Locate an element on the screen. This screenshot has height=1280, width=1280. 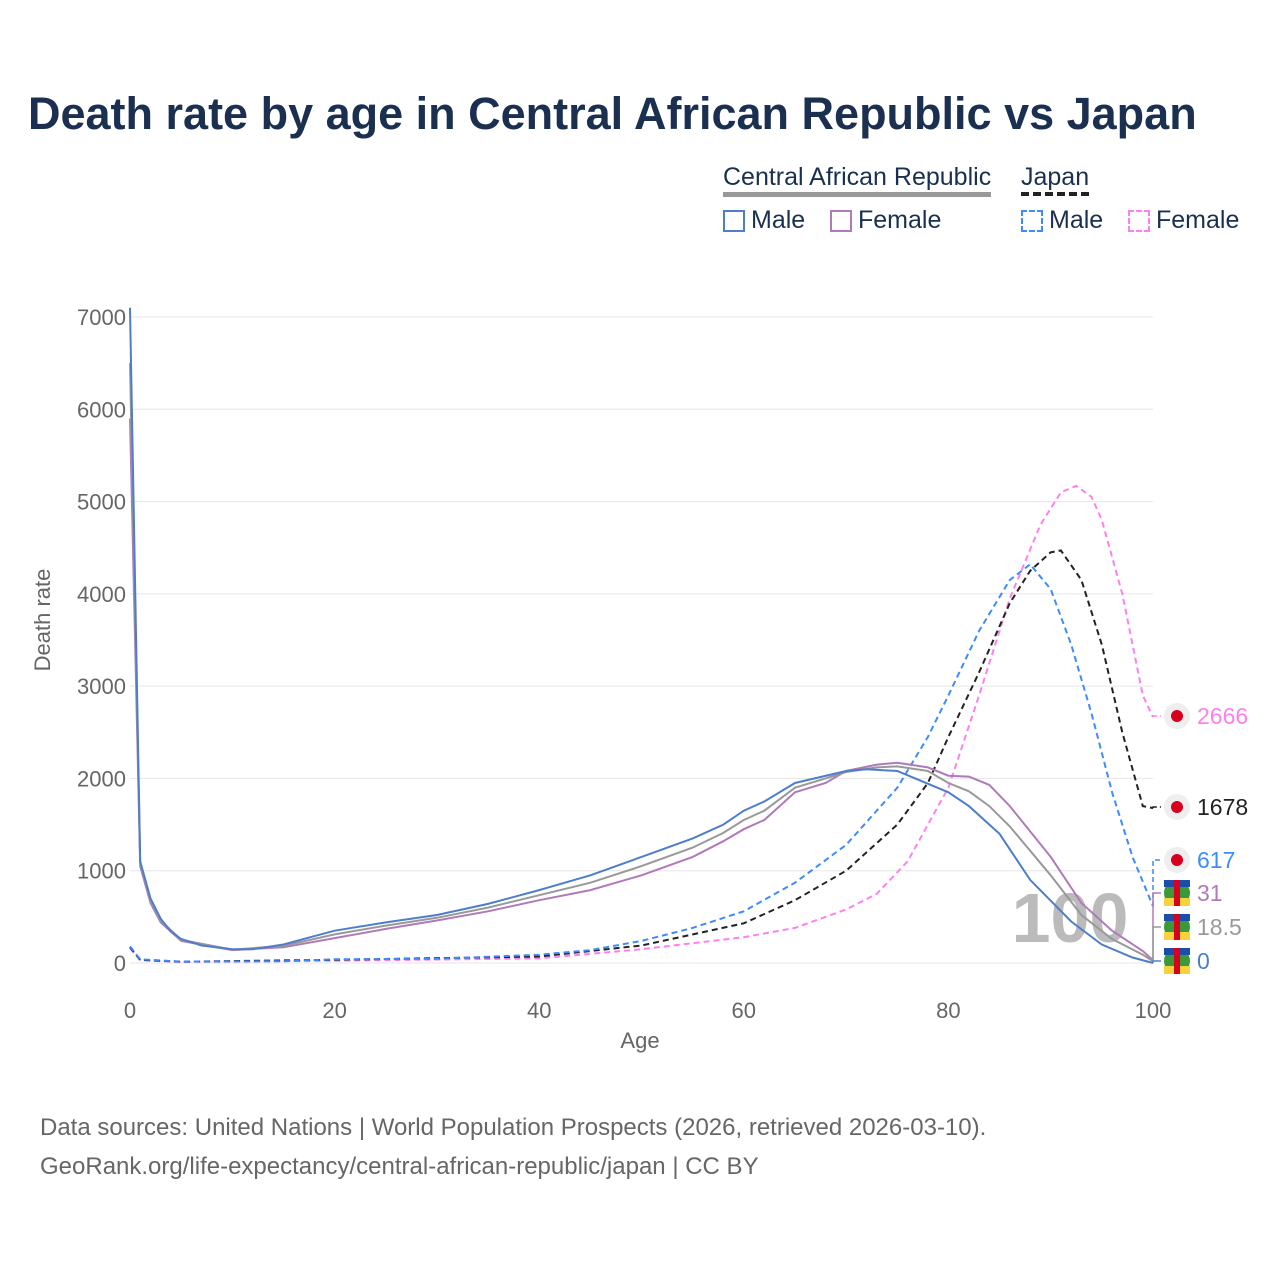
legend-group-japan: Japan is located at coordinates (1055, 179).